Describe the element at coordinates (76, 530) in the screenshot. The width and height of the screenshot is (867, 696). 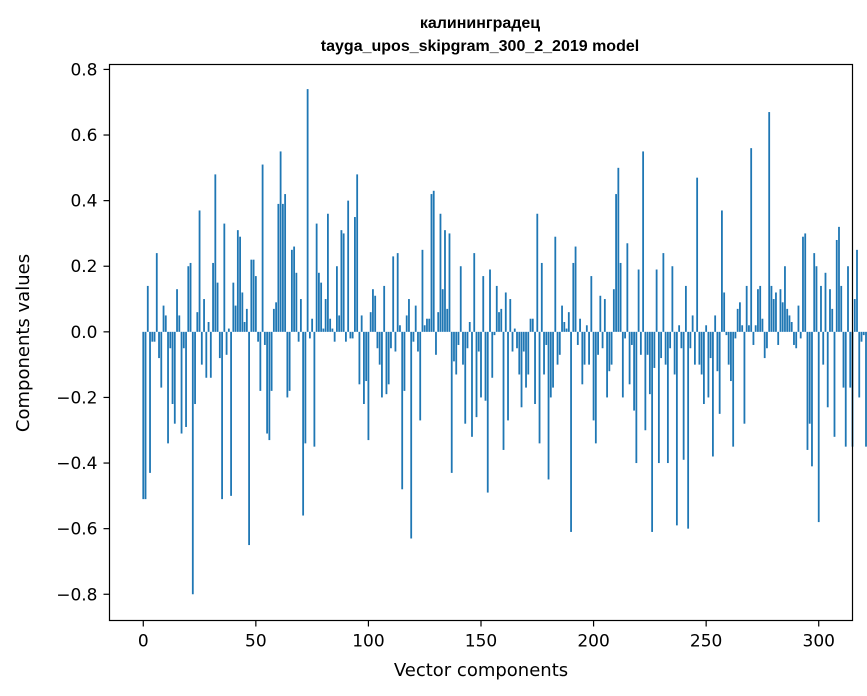
I see `y-tick-label: −0.6` at that location.